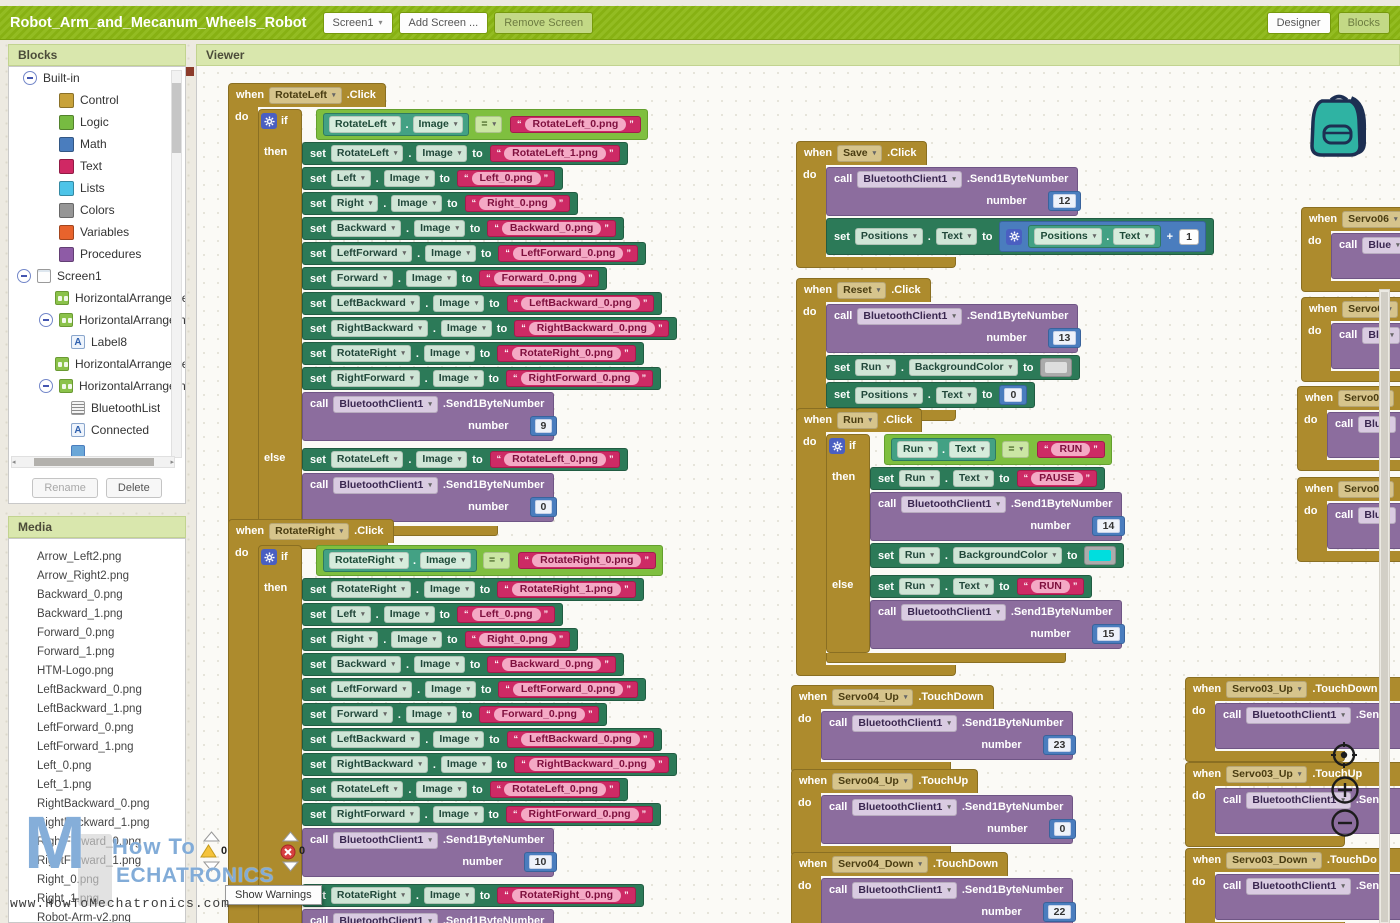  Describe the element at coordinates (97, 144) in the screenshot. I see `palette-item-math: Math` at that location.